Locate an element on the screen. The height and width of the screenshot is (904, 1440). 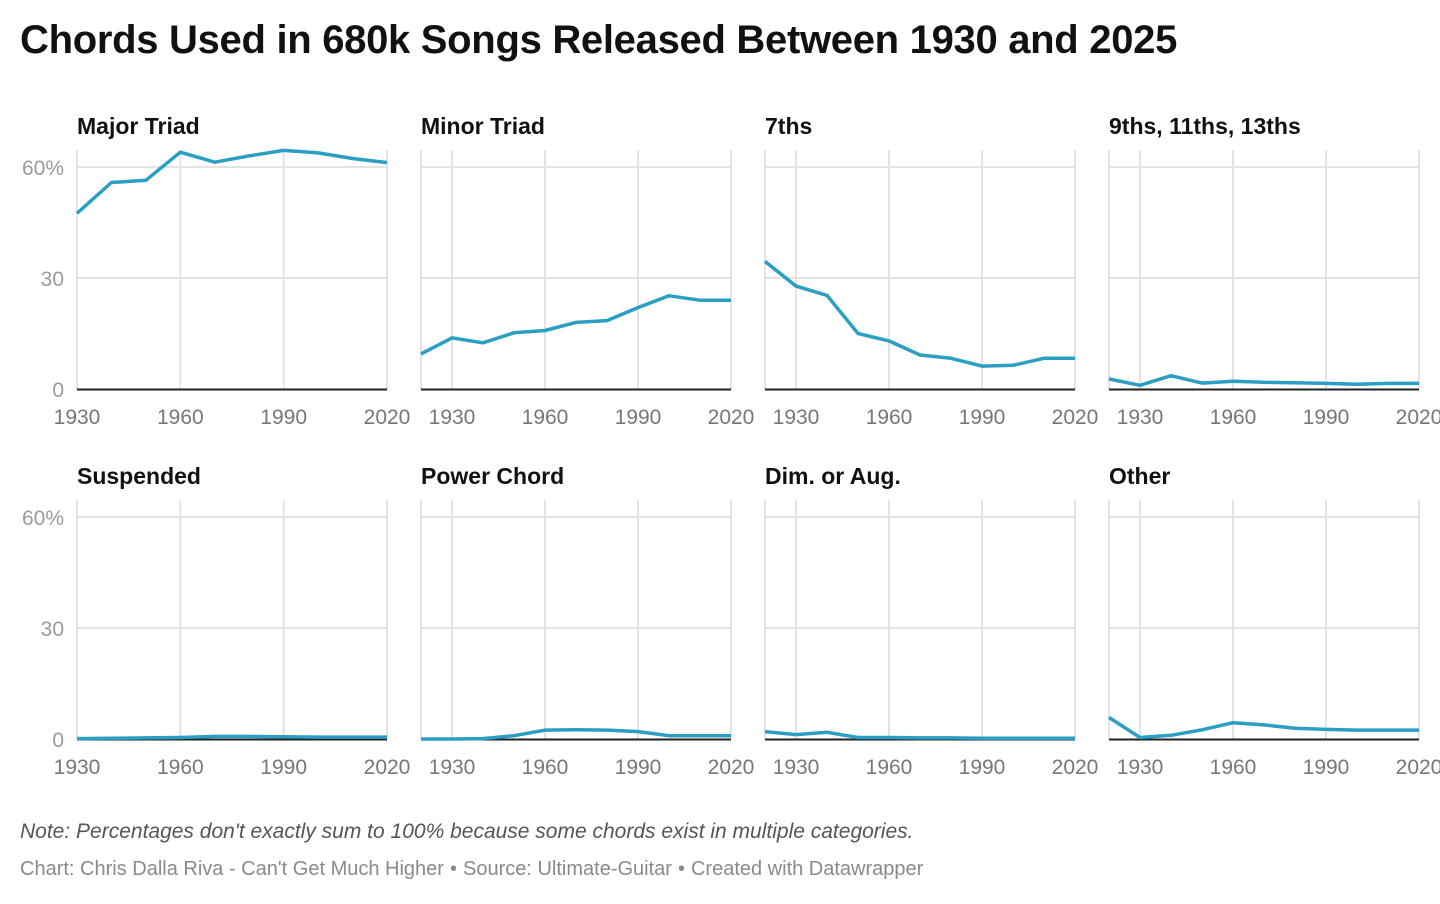
panel-title: Other is located at coordinates (1139, 476).